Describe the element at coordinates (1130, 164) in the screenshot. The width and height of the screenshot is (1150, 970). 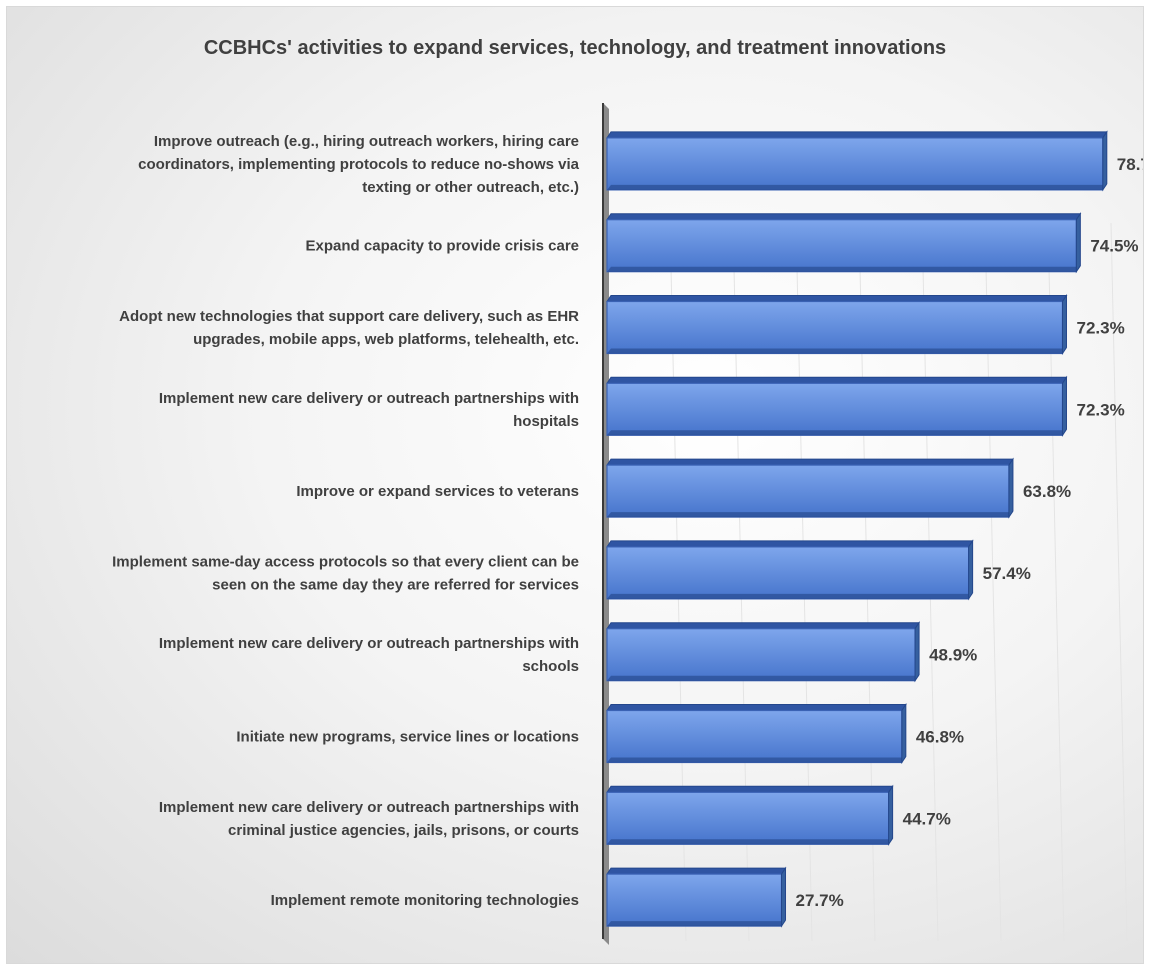
I see `value-label: 78.7%` at that location.